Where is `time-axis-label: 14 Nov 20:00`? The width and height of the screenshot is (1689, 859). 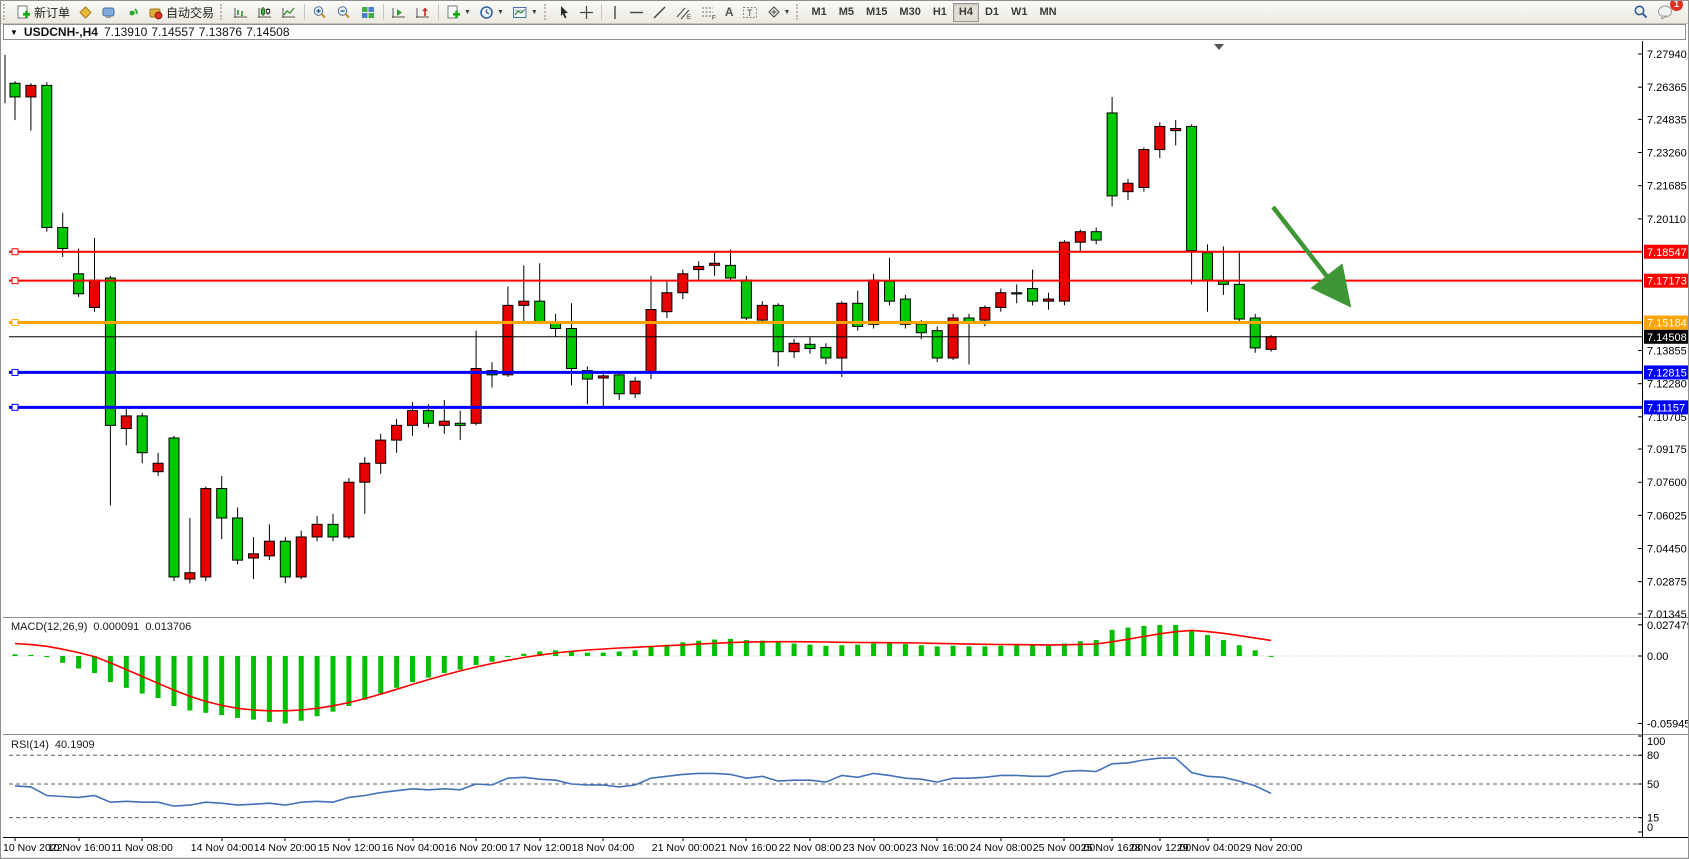
time-axis-label: 14 Nov 20:00 is located at coordinates (285, 848).